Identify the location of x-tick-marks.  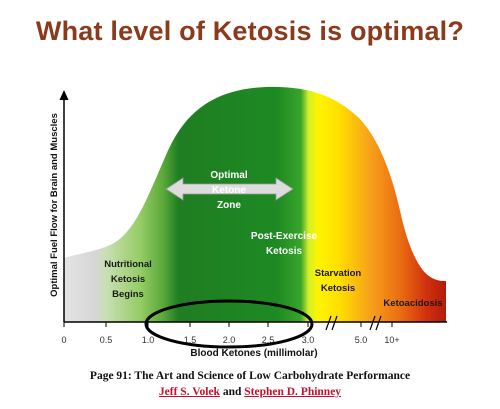
(228, 324).